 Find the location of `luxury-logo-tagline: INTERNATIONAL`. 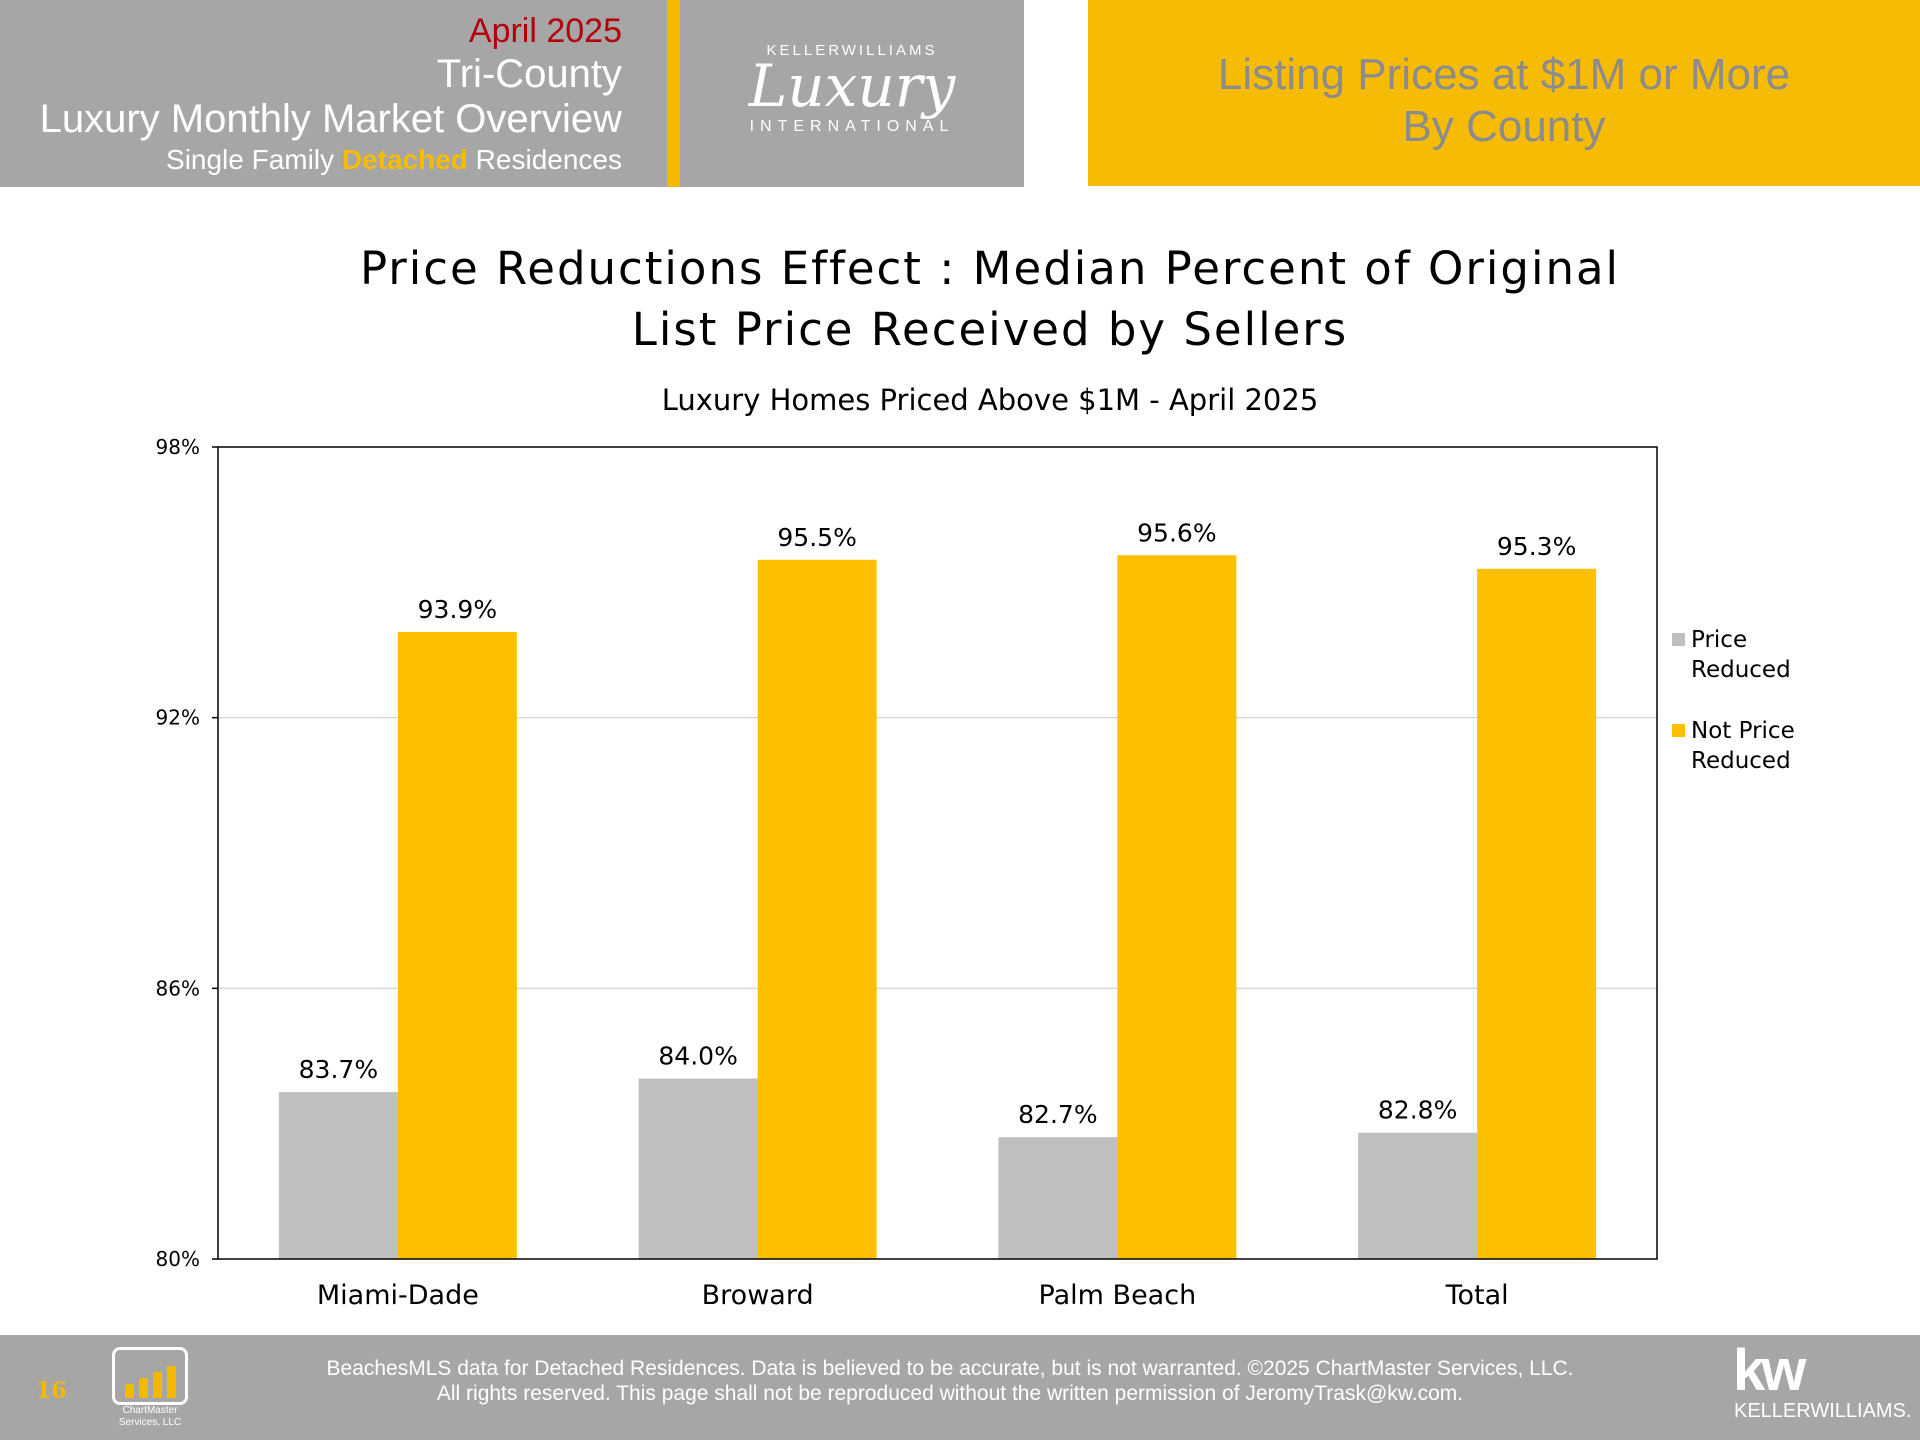

luxury-logo-tagline: INTERNATIONAL is located at coordinates (852, 126).